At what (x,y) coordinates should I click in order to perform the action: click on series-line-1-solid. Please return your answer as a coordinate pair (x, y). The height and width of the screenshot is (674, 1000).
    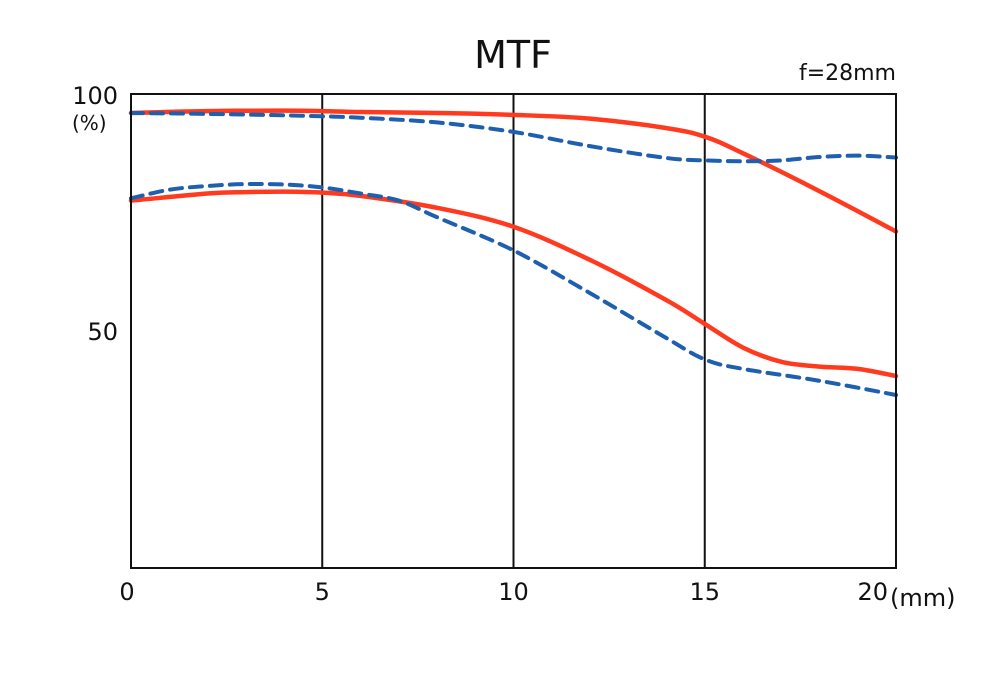
    Looking at the image, I should click on (513, 171).